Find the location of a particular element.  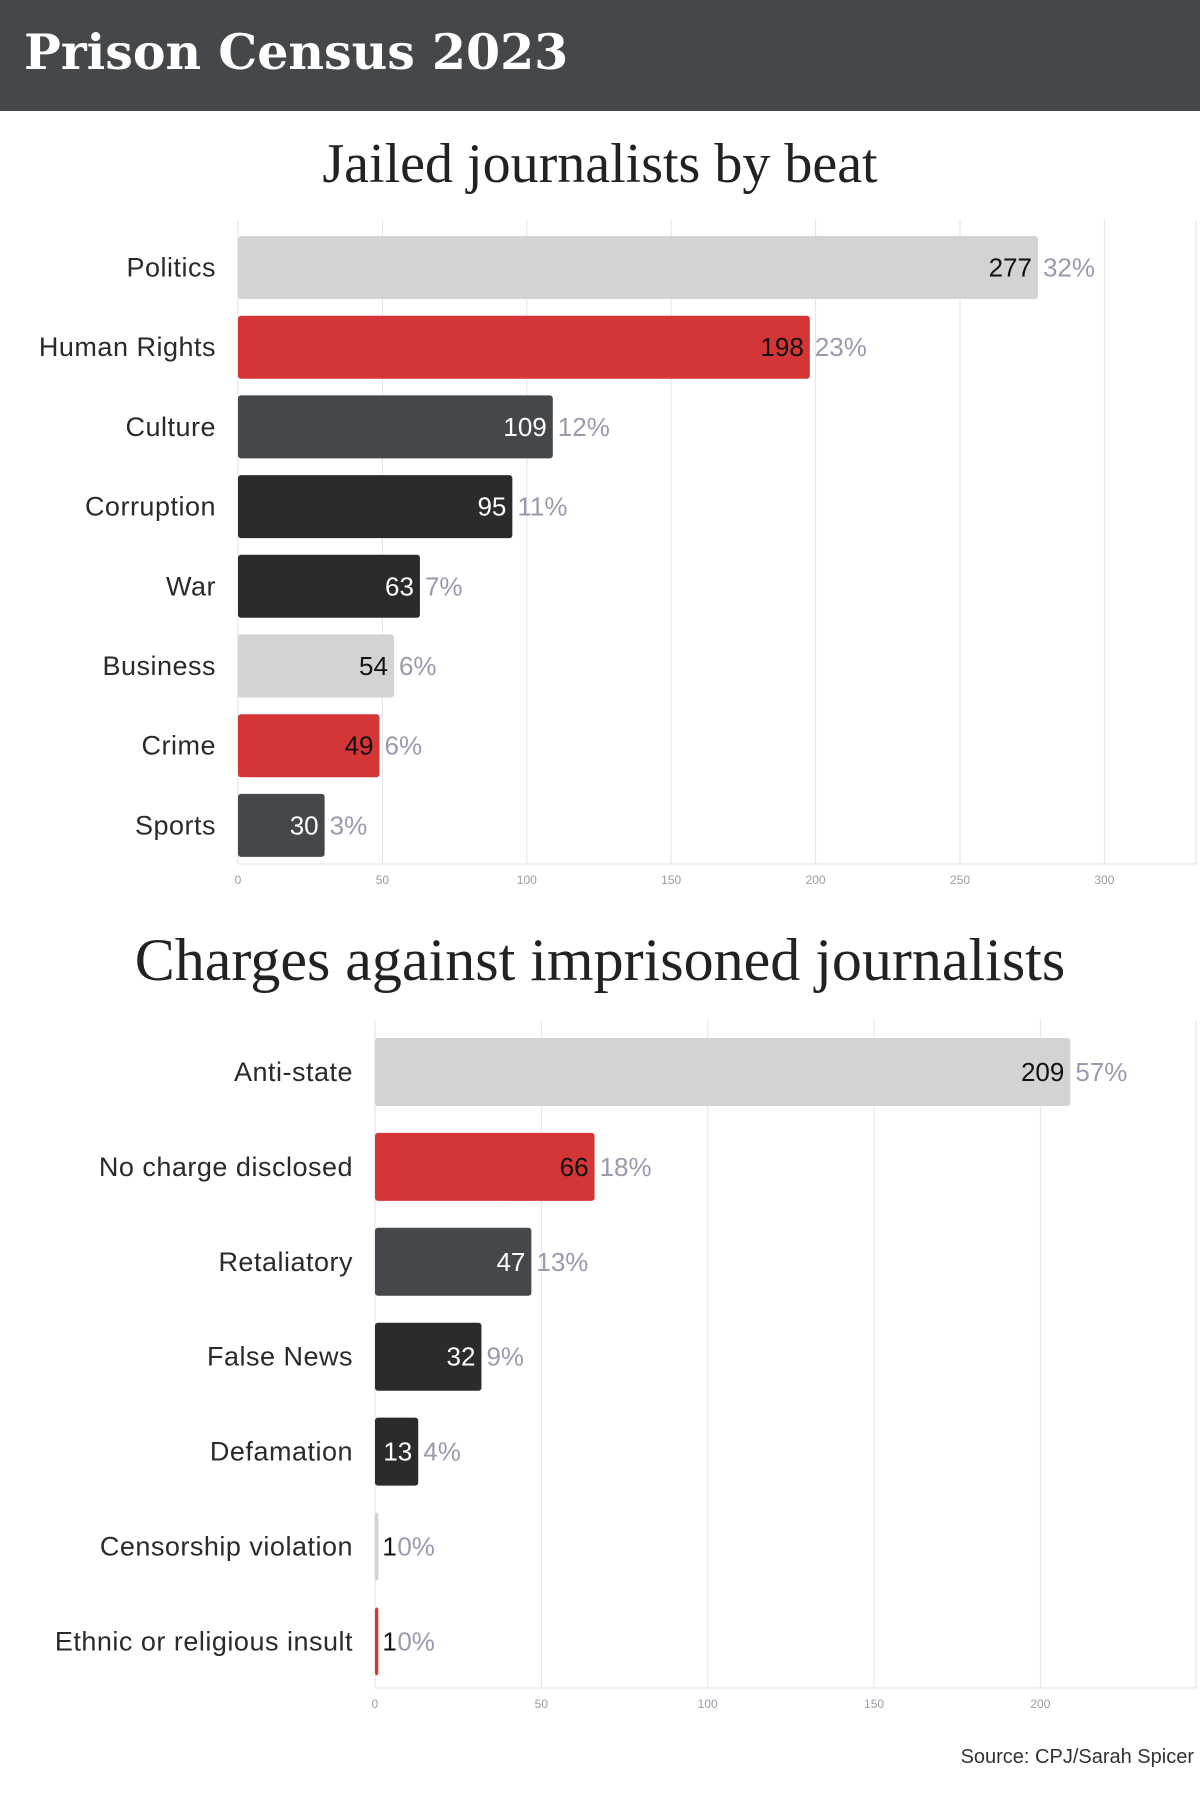

charge-category-label-false-news: False News is located at coordinates (280, 1357).